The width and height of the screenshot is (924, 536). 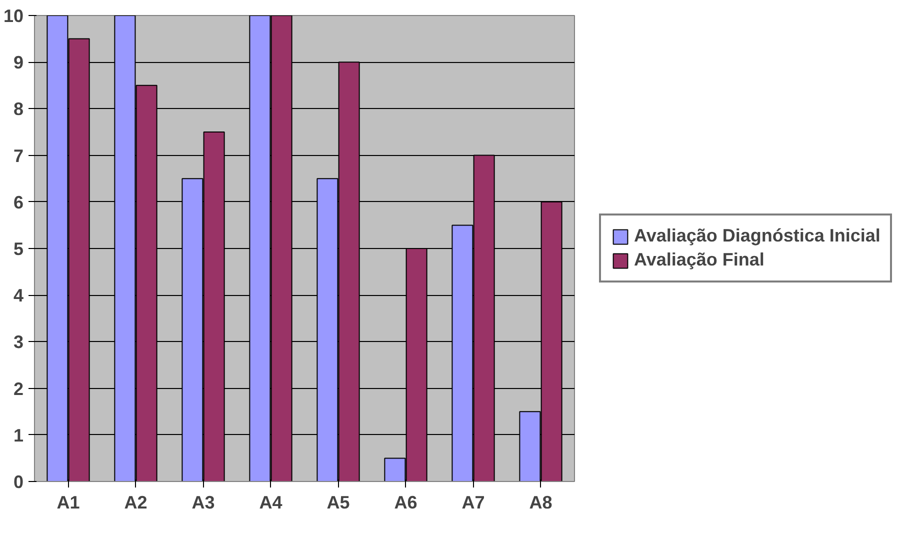 I want to click on y-tick-label: 10, so click(x=13, y=16).